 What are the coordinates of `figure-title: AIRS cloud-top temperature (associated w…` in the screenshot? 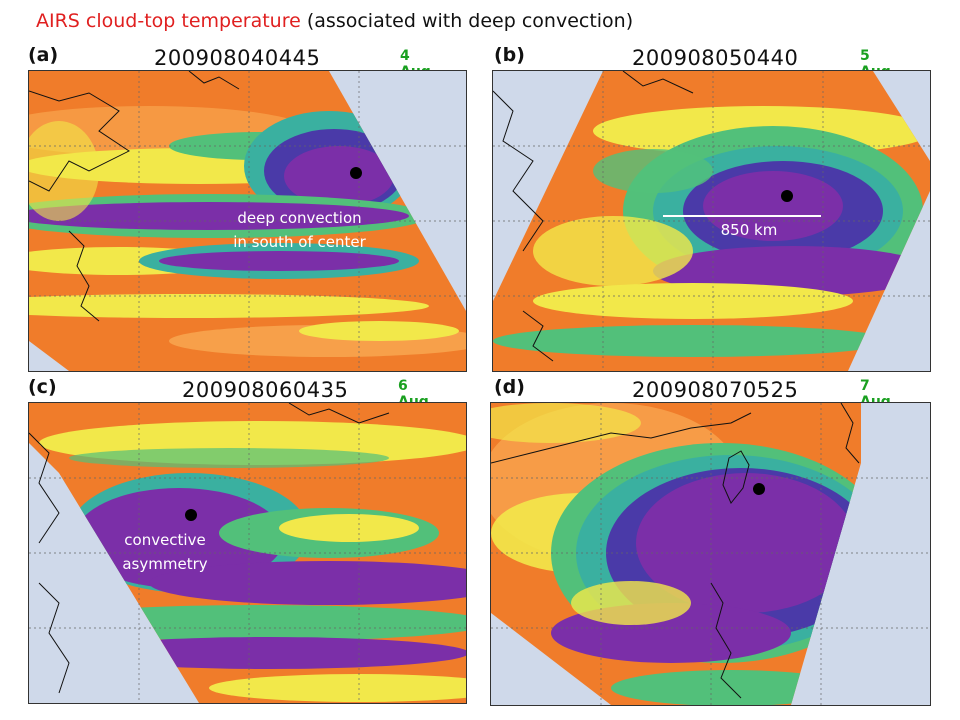 It's located at (334, 21).